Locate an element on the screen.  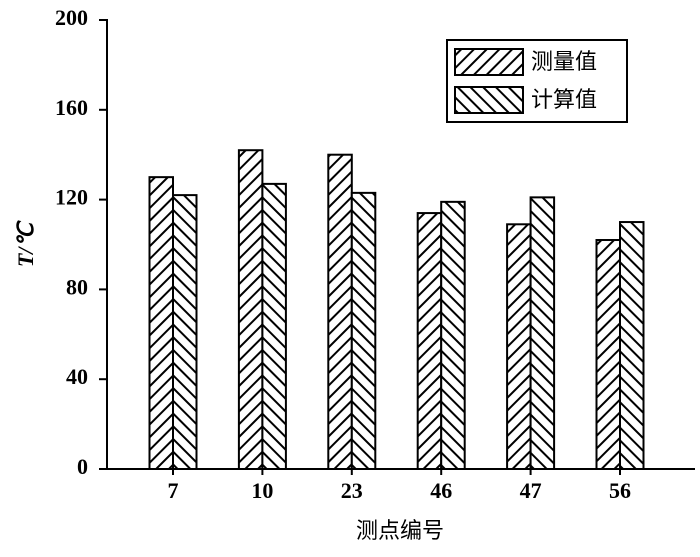
y-tick-label: 160 is located at coordinates (71, 107).